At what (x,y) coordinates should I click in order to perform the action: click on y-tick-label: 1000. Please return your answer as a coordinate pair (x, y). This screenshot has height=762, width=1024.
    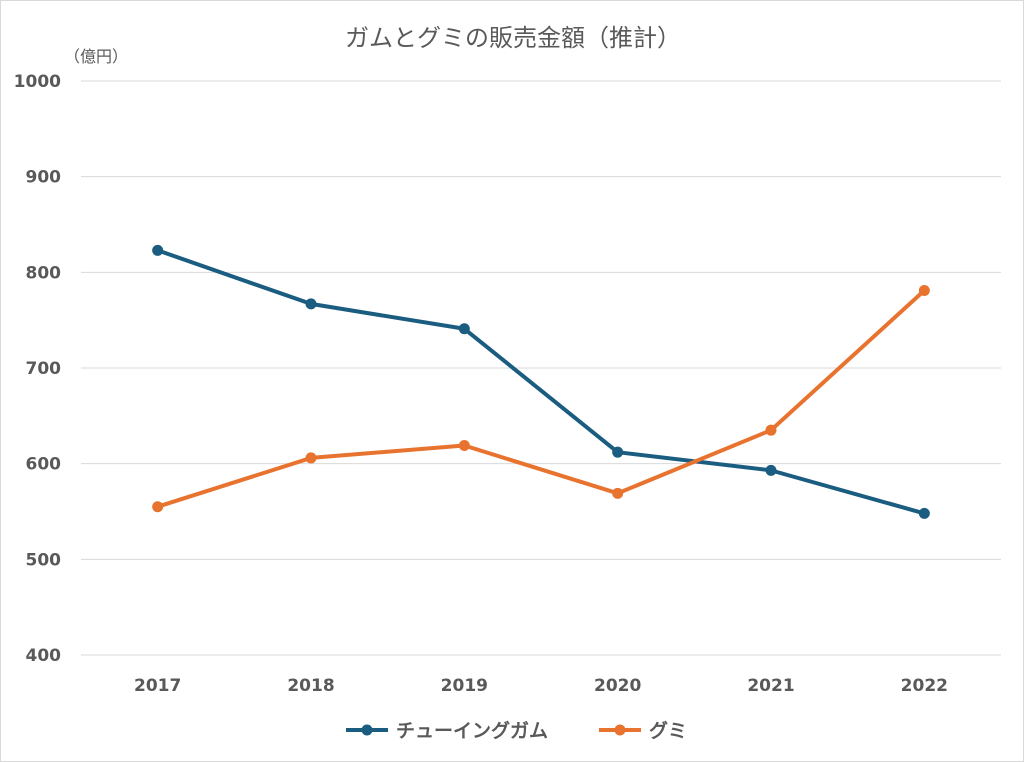
    Looking at the image, I should click on (37, 82).